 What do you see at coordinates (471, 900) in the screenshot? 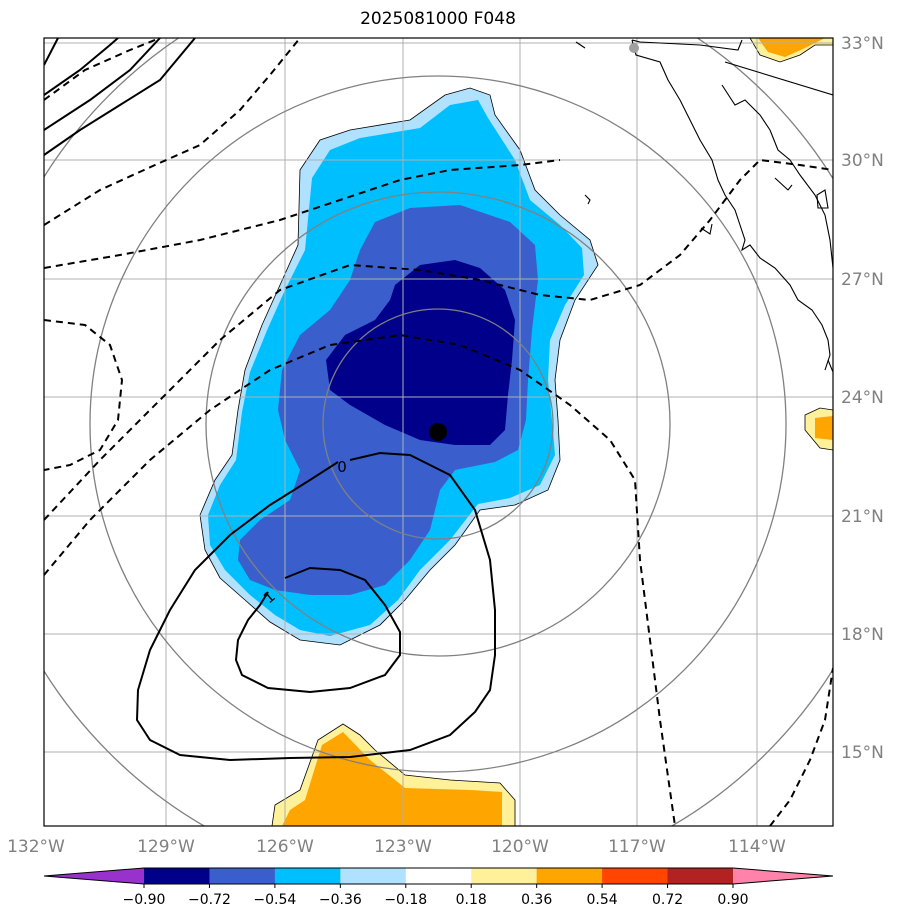
I see `colorbar-tick-label: 0.18` at bounding box center [471, 900].